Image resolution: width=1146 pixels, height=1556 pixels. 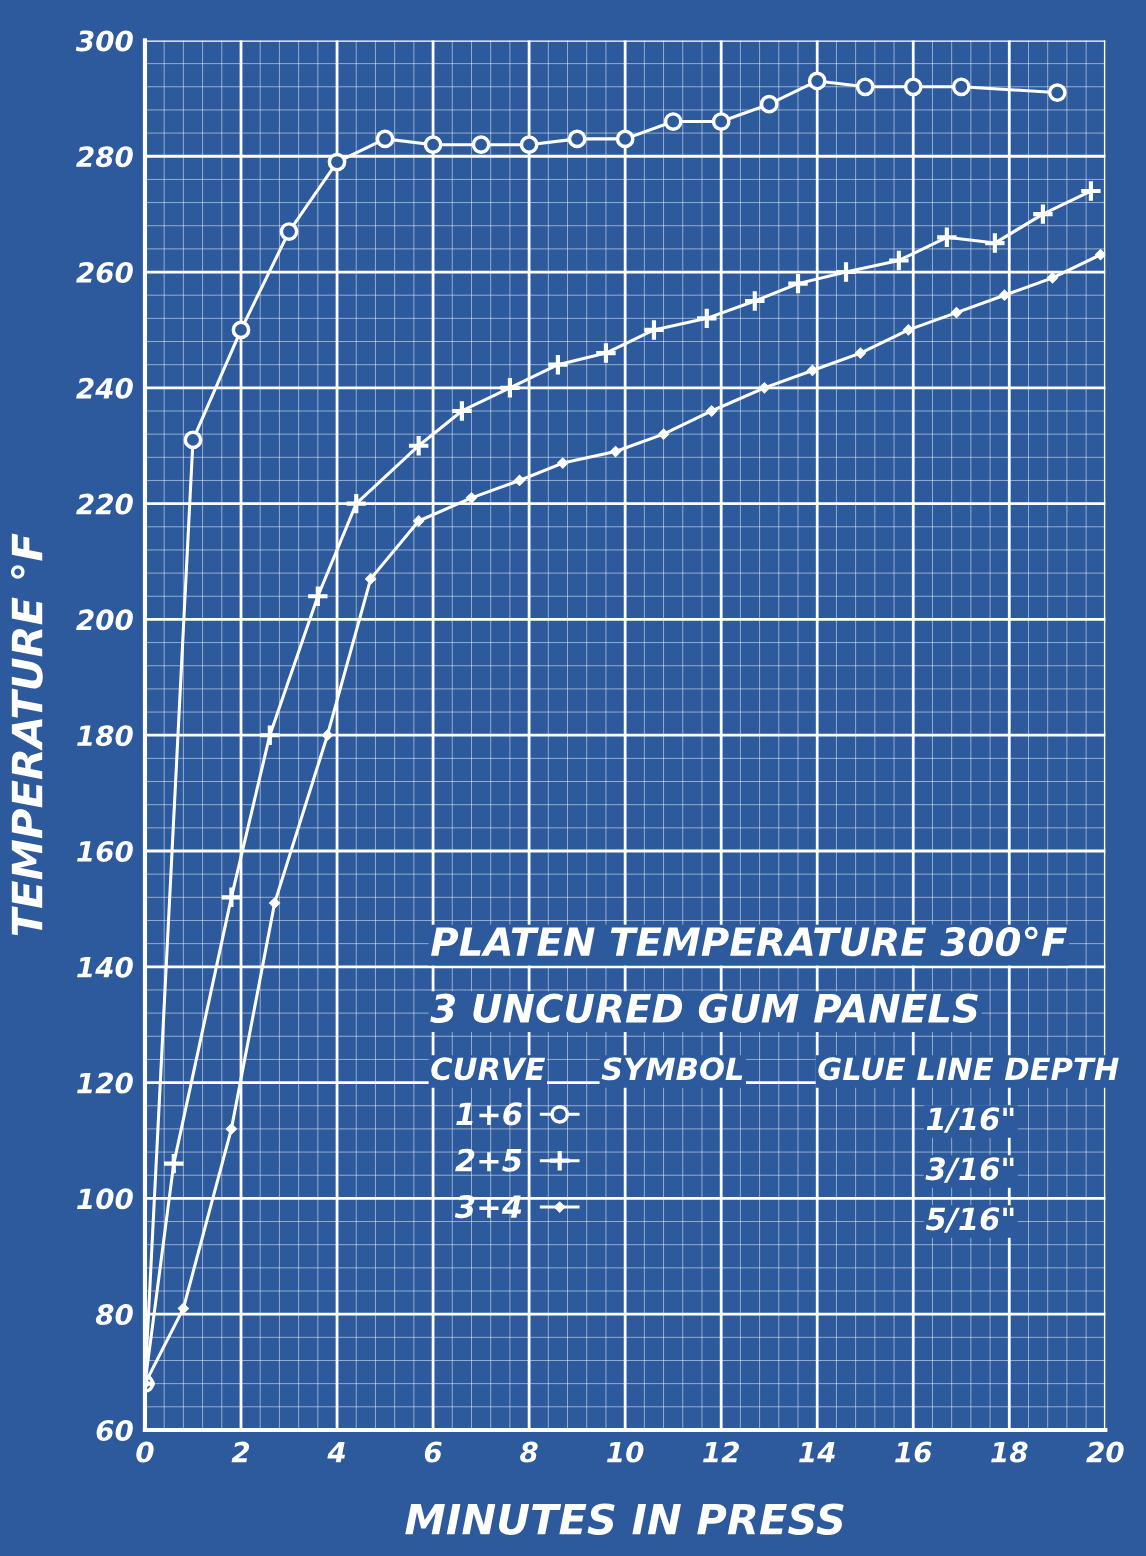 What do you see at coordinates (105, 1199) in the screenshot?
I see `y-tick-label: 100` at bounding box center [105, 1199].